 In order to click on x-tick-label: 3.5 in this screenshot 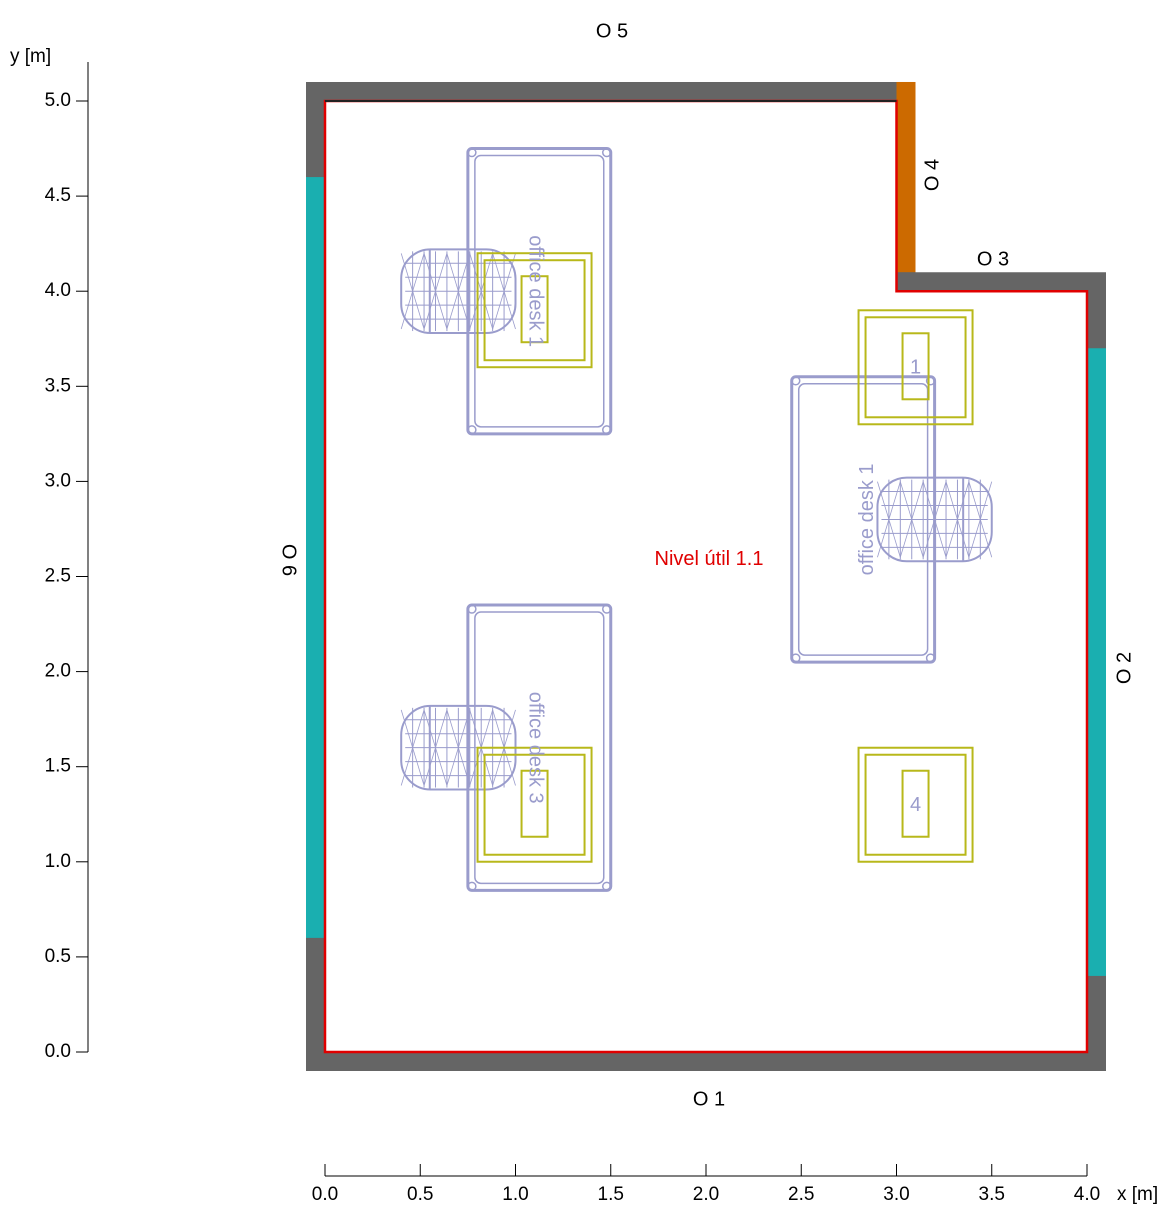, I will do `click(992, 1194)`.